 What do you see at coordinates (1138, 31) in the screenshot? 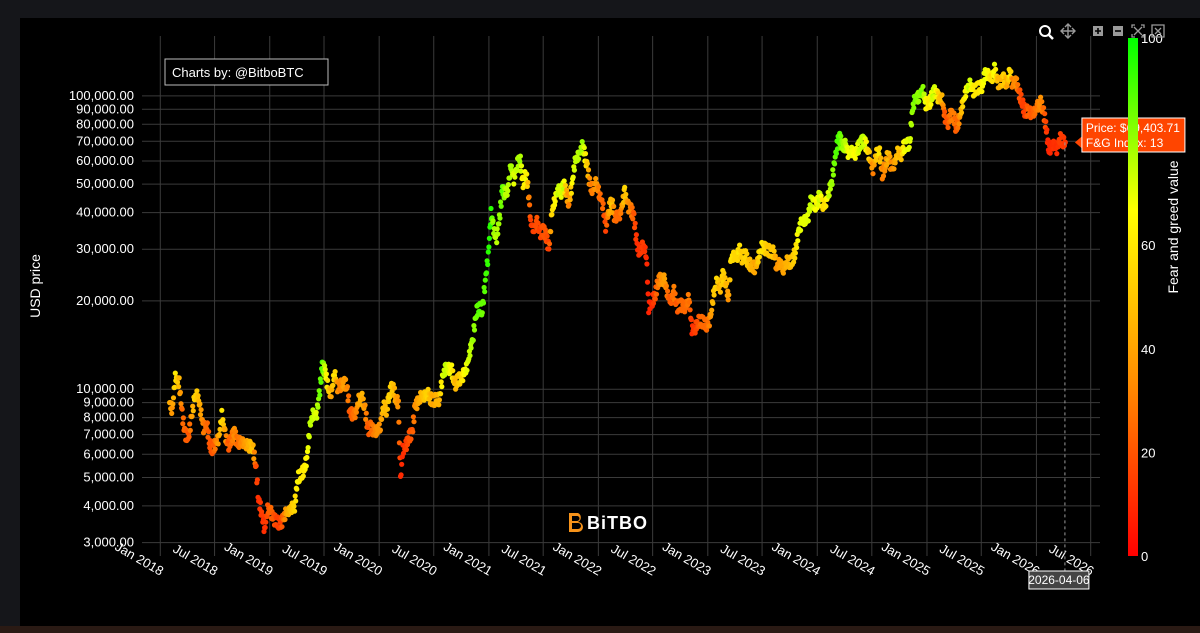
I see `autoscale-icon` at bounding box center [1138, 31].